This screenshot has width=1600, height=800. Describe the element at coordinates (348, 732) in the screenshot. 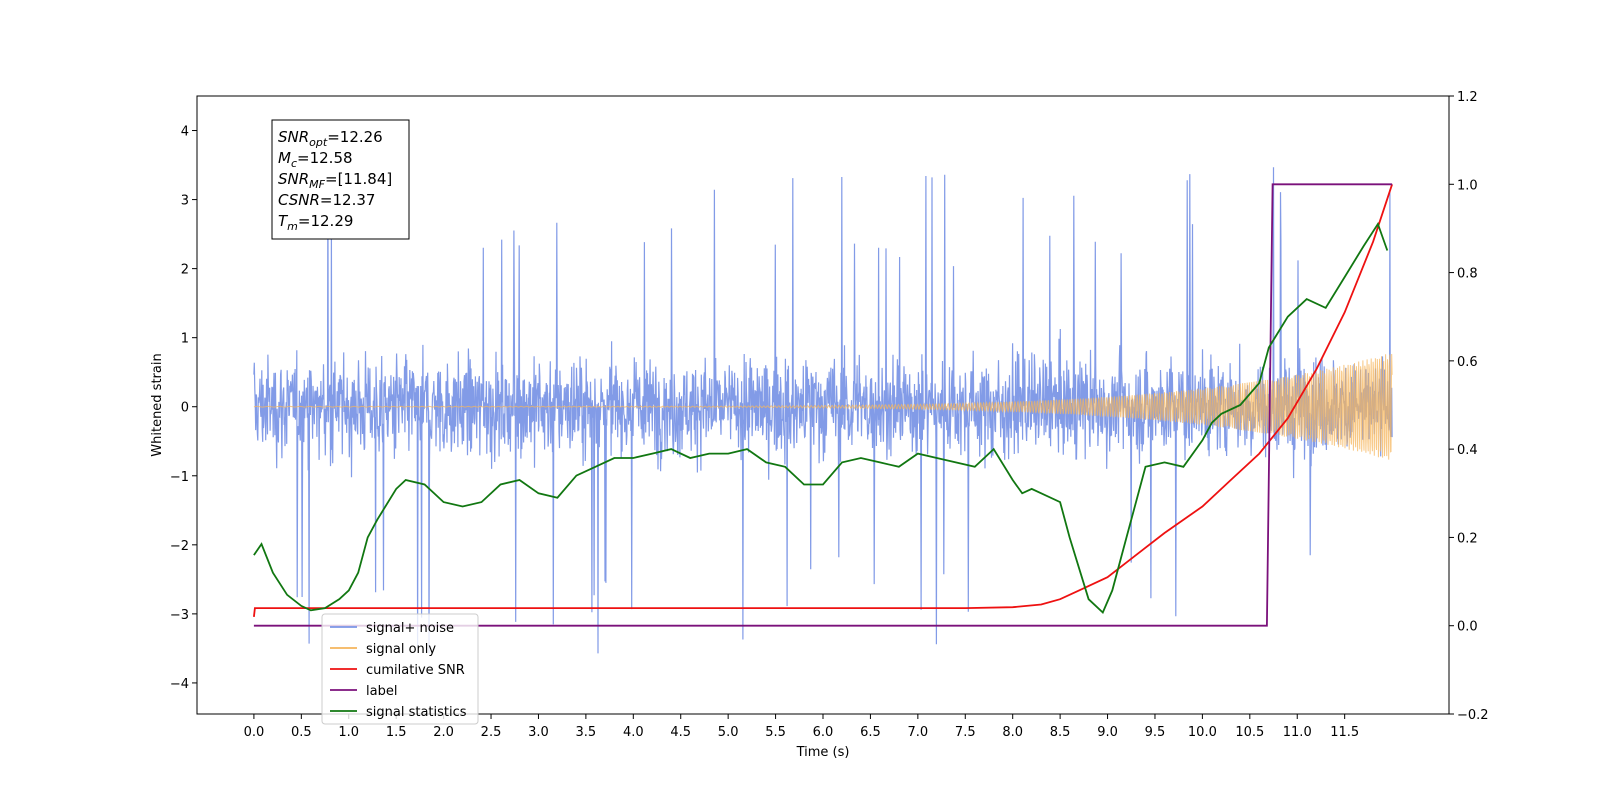

I see `x-tick-label: 1.0` at that location.